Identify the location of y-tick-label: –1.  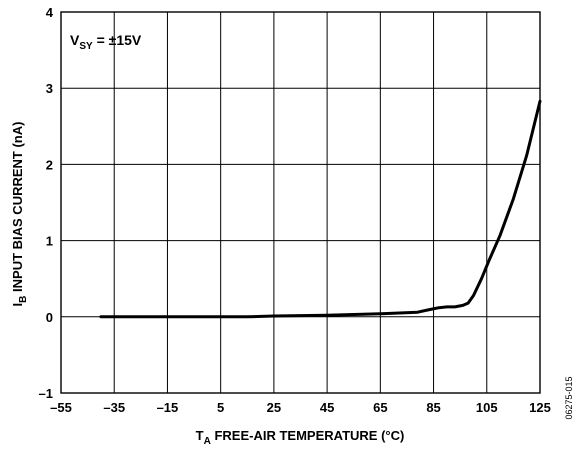
(46, 393).